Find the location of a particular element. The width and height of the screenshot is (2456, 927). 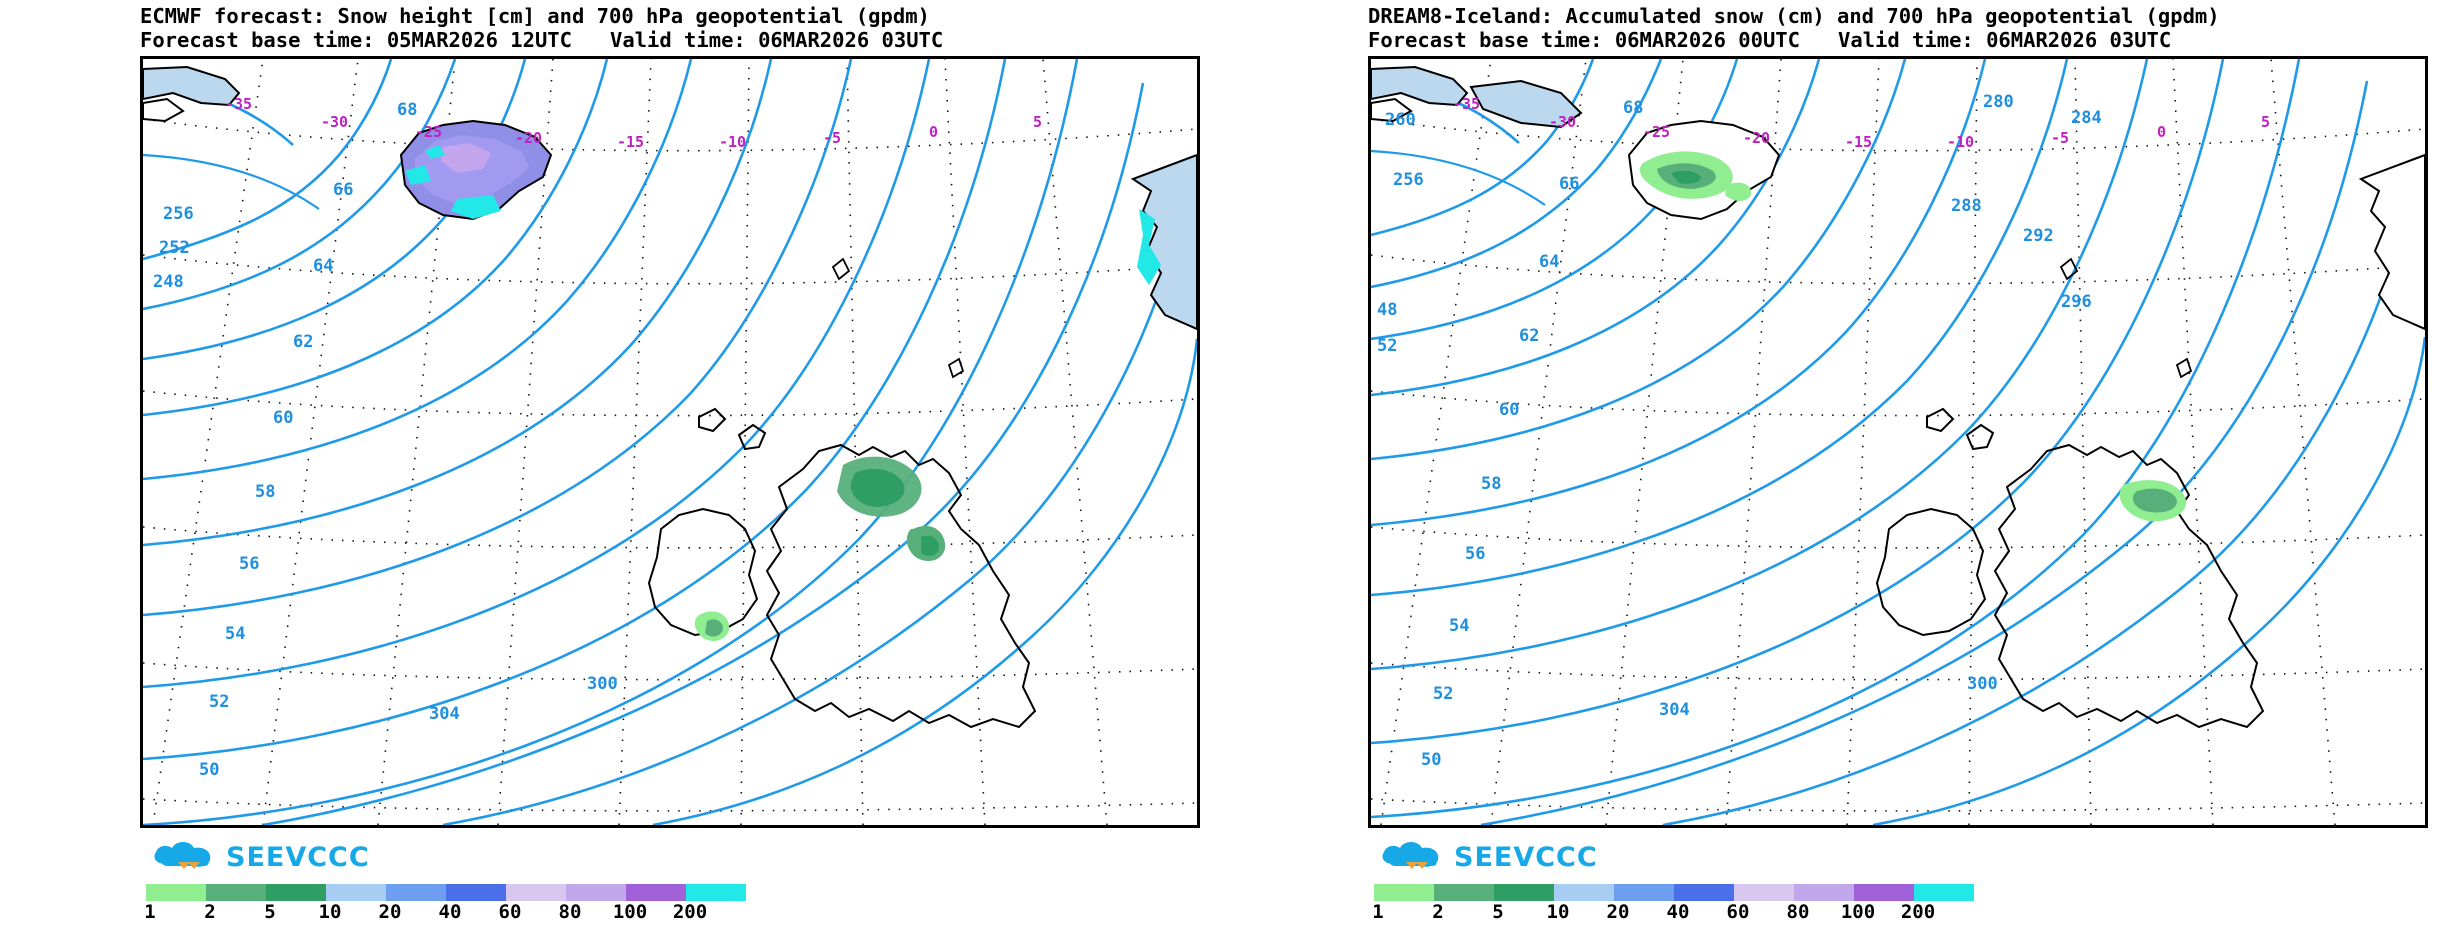

seevccc-logo-ecmwf: SEEVCCC is located at coordinates (298, 858).